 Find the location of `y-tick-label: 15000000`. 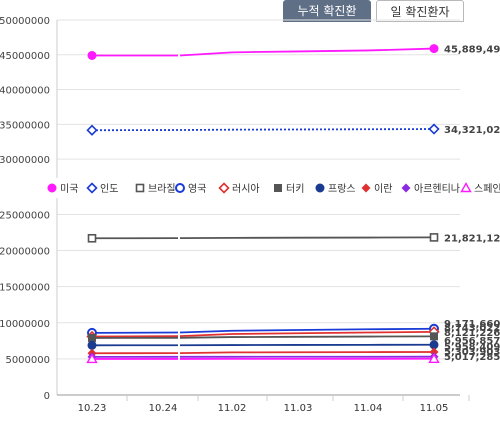

y-tick-label: 15000000 is located at coordinates (25, 288).